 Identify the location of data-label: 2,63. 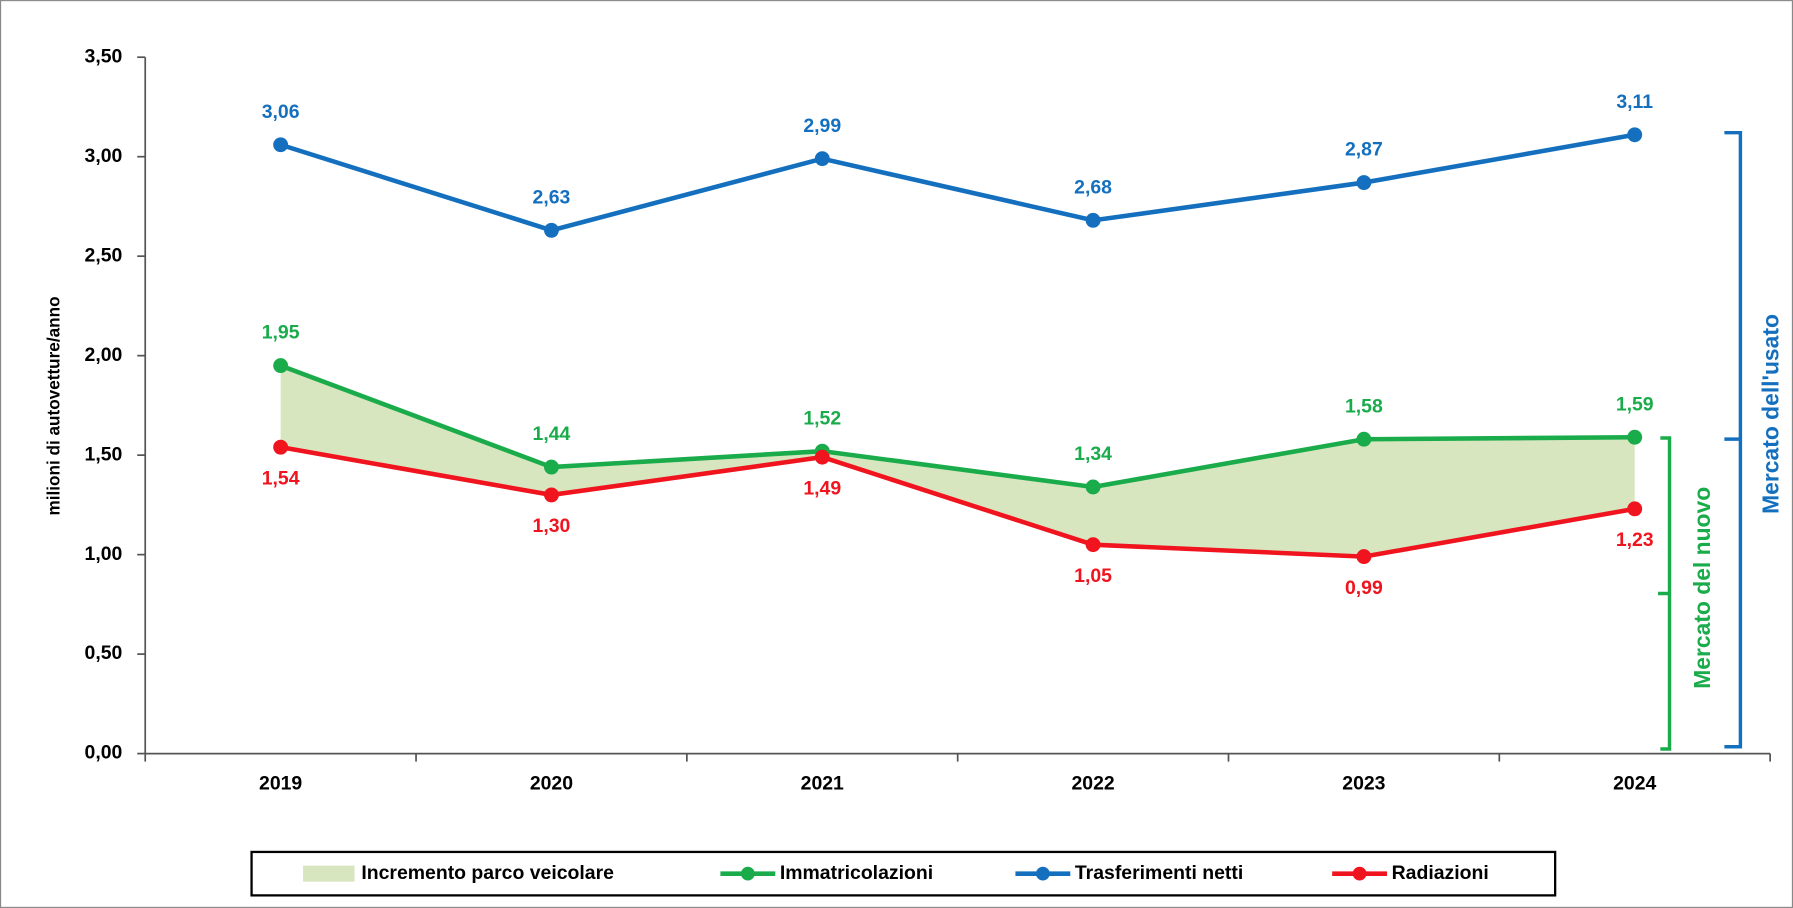
(552, 197).